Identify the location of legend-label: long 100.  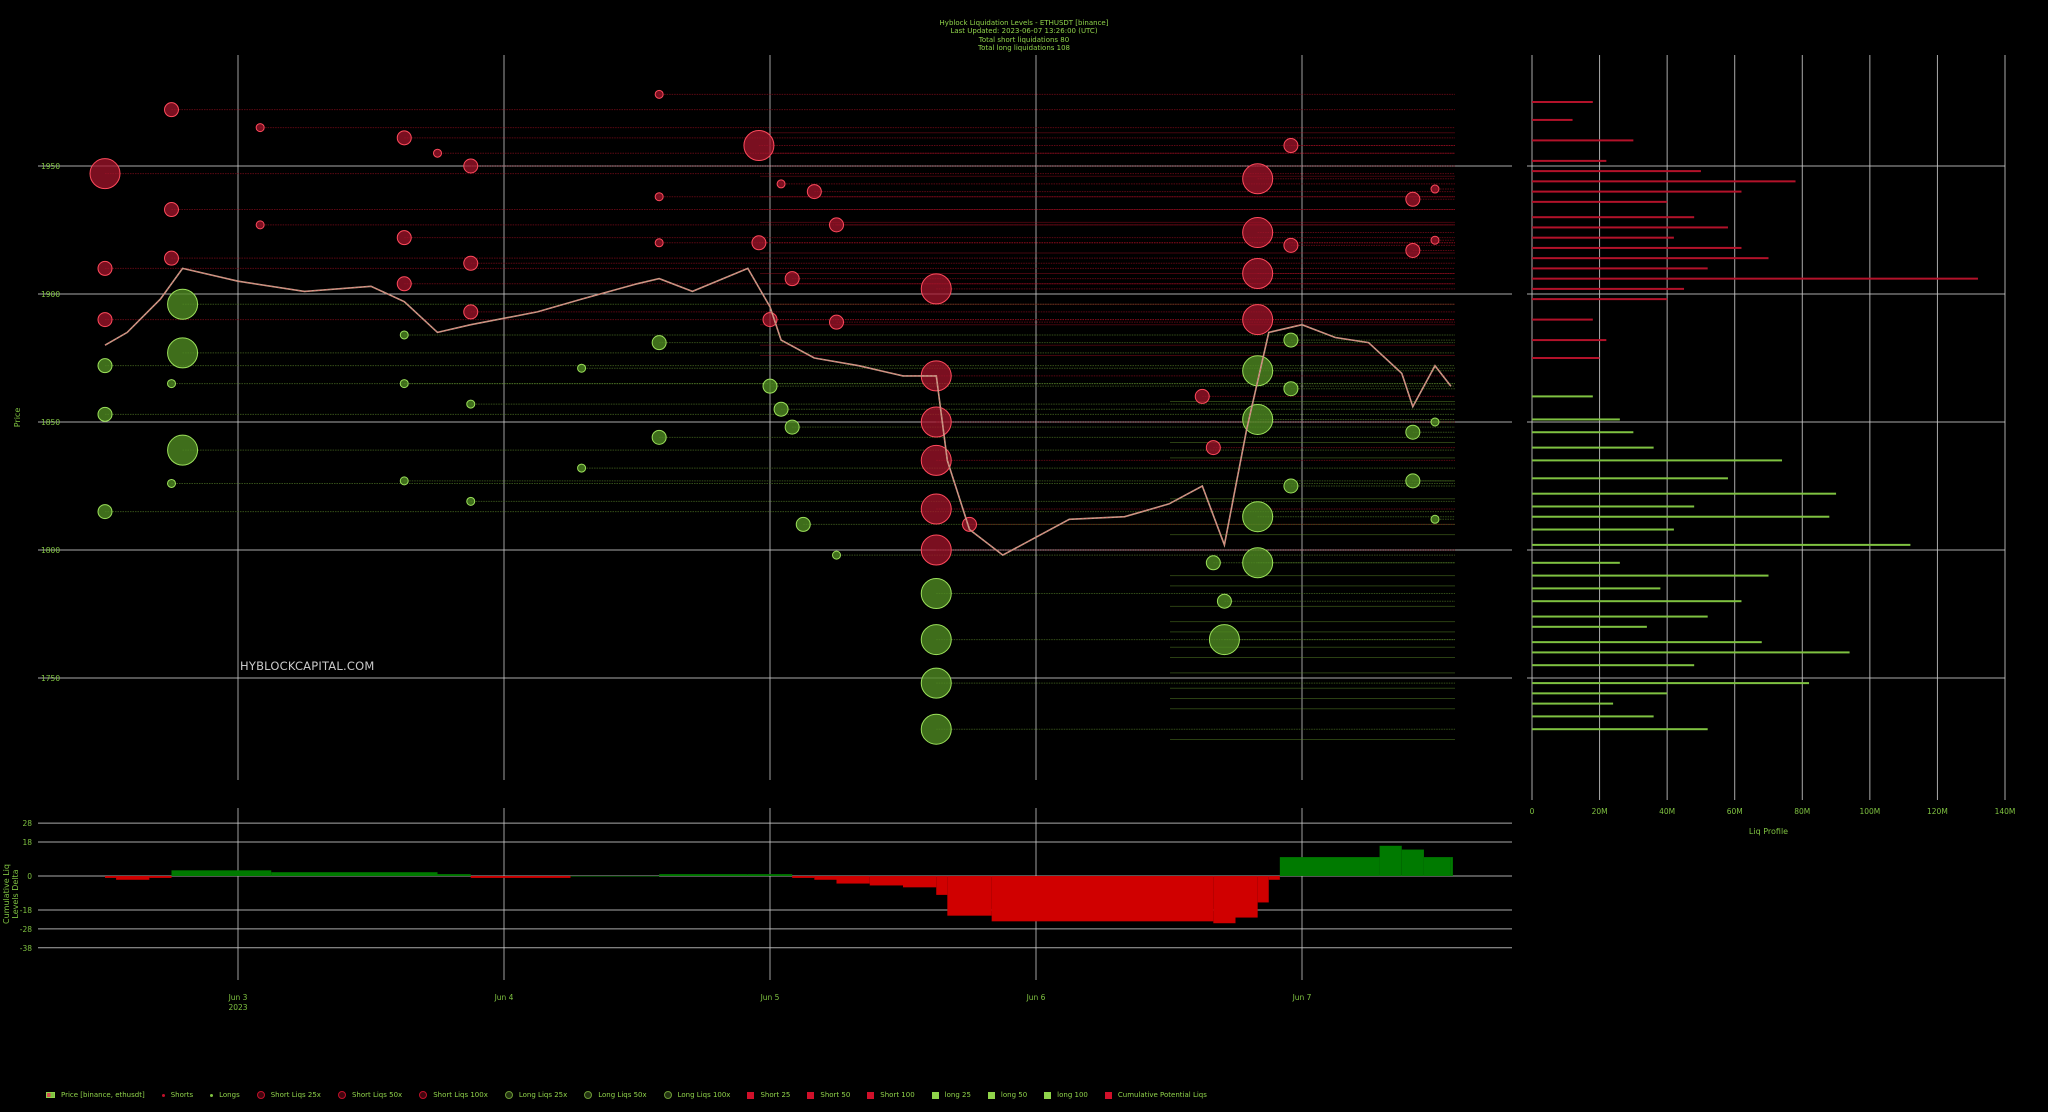
(1072, 1095).